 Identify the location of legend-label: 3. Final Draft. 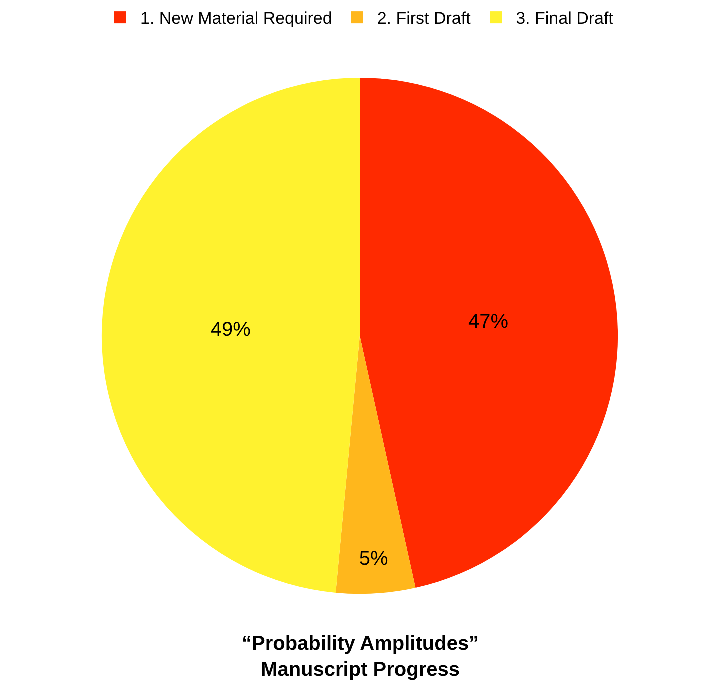
(565, 18).